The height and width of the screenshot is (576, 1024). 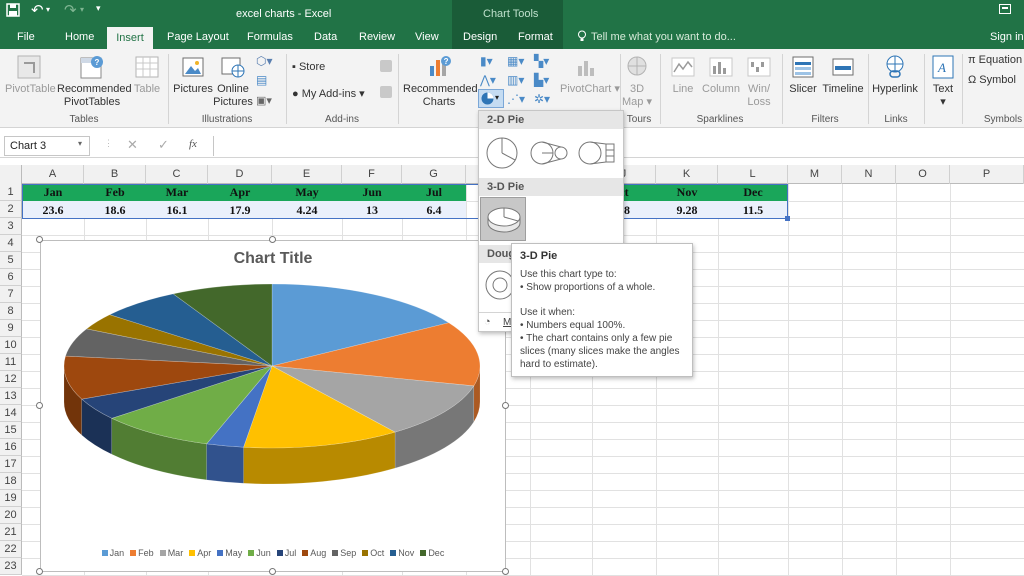 I want to click on ribbon-display-icon, so click(x=1005, y=10).